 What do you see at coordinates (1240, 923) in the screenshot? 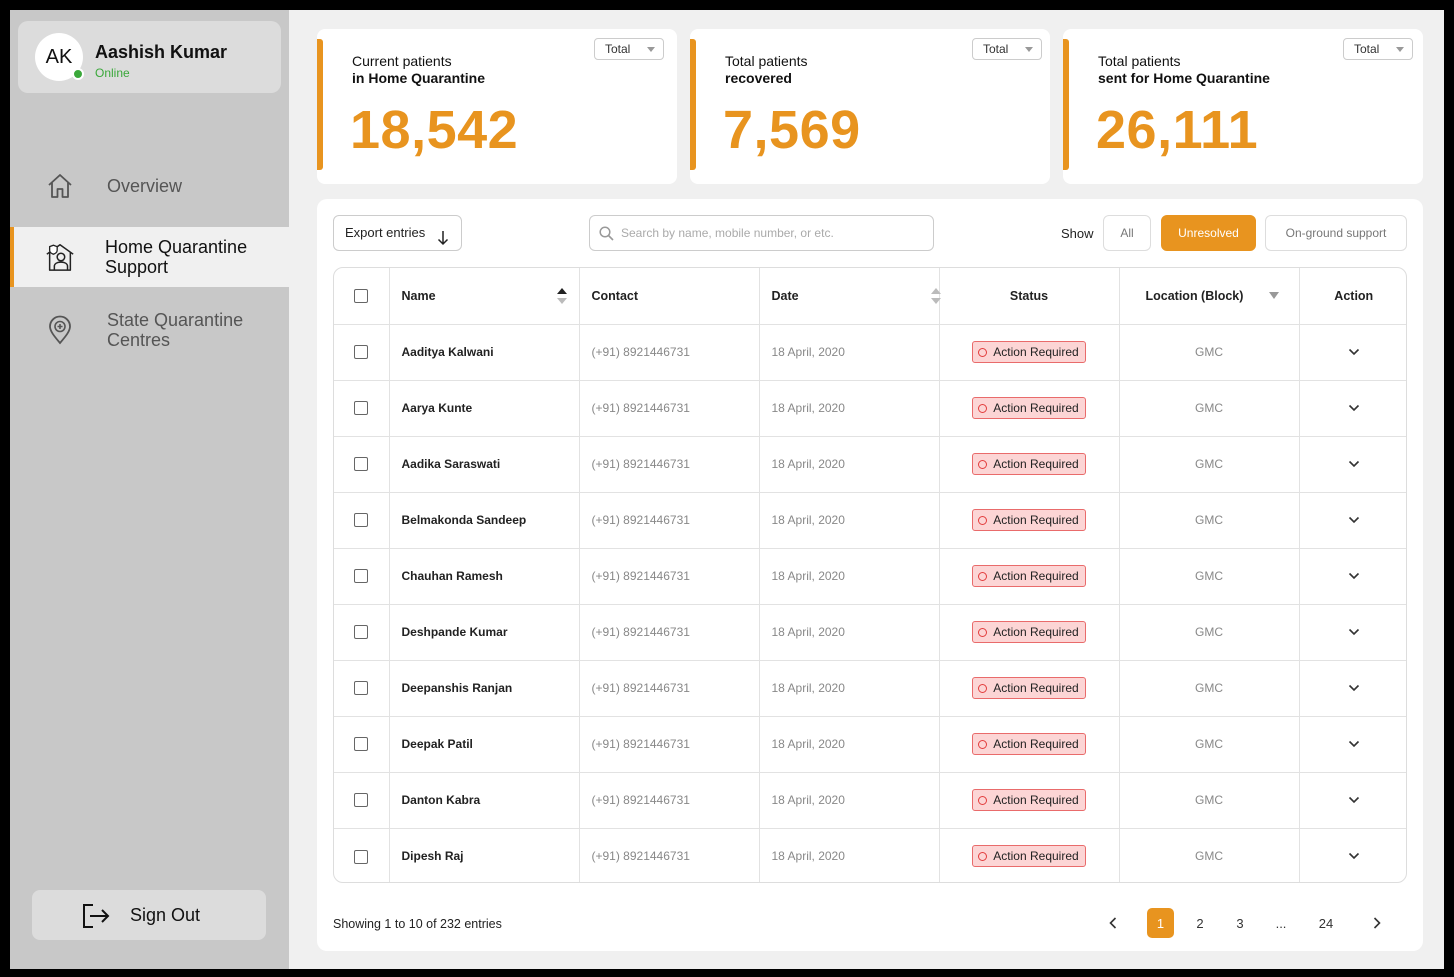
I see `pagination-page-3: 3` at bounding box center [1240, 923].